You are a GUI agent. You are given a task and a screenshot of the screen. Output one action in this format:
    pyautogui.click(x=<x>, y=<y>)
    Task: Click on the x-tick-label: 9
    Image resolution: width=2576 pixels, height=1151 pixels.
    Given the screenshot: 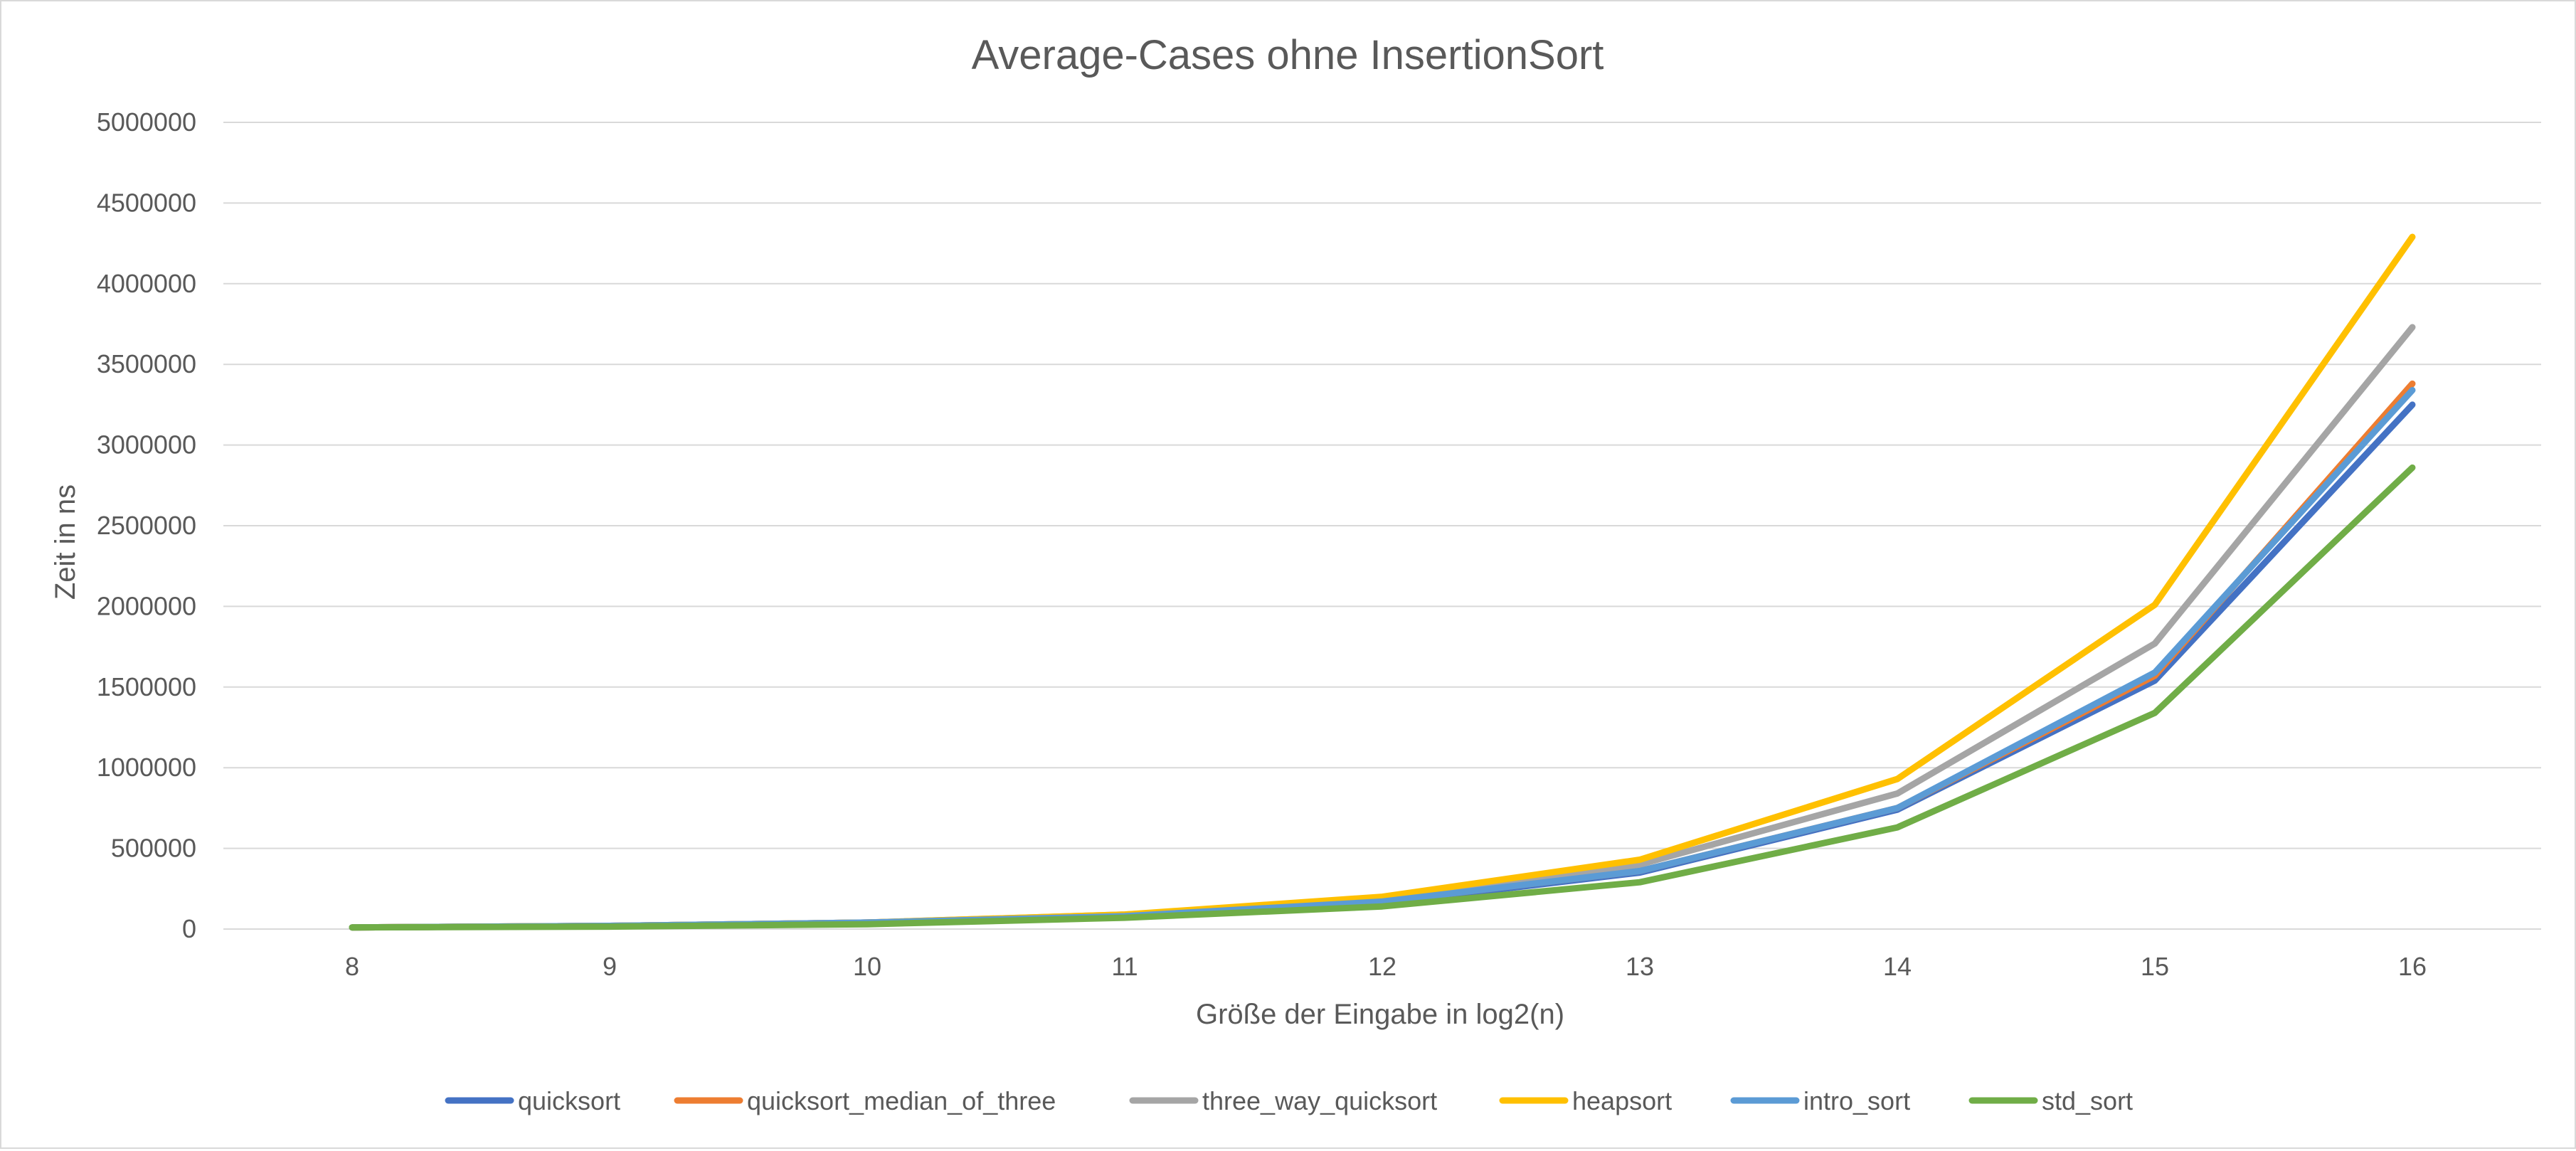 What is the action you would take?
    pyautogui.click(x=610, y=966)
    